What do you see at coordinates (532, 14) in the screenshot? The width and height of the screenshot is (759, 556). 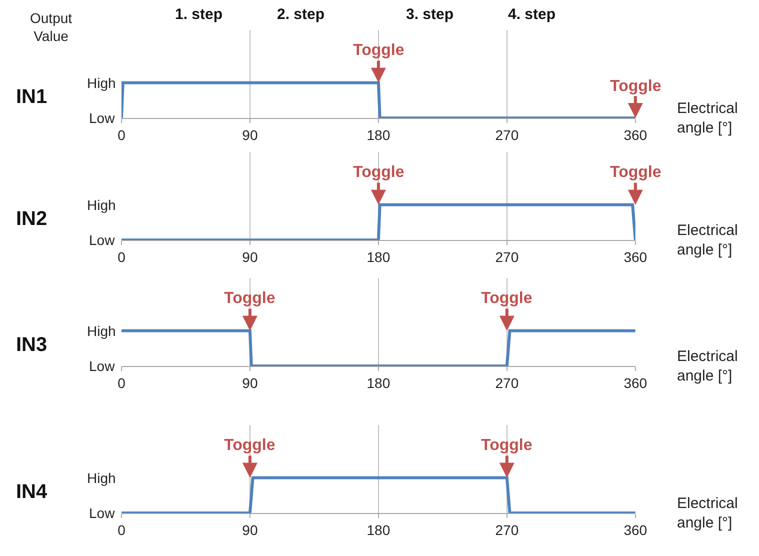 I see `text: 4. step` at bounding box center [532, 14].